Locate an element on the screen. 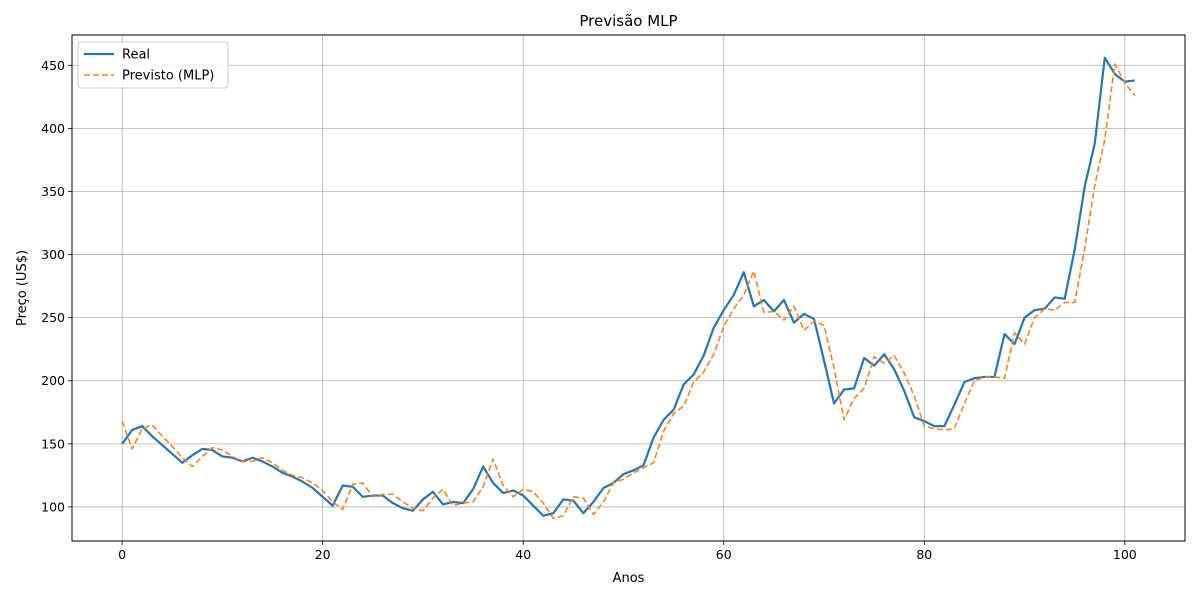 Image resolution: width=1200 pixels, height=600 pixels. y-axis-label: Preço (US$) is located at coordinates (22, 288).